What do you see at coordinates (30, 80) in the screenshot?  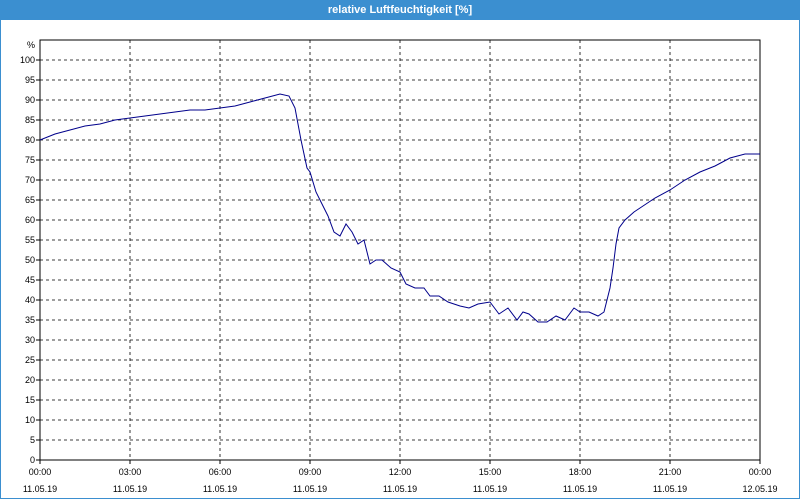 I see `y-tick-label: 95` at bounding box center [30, 80].